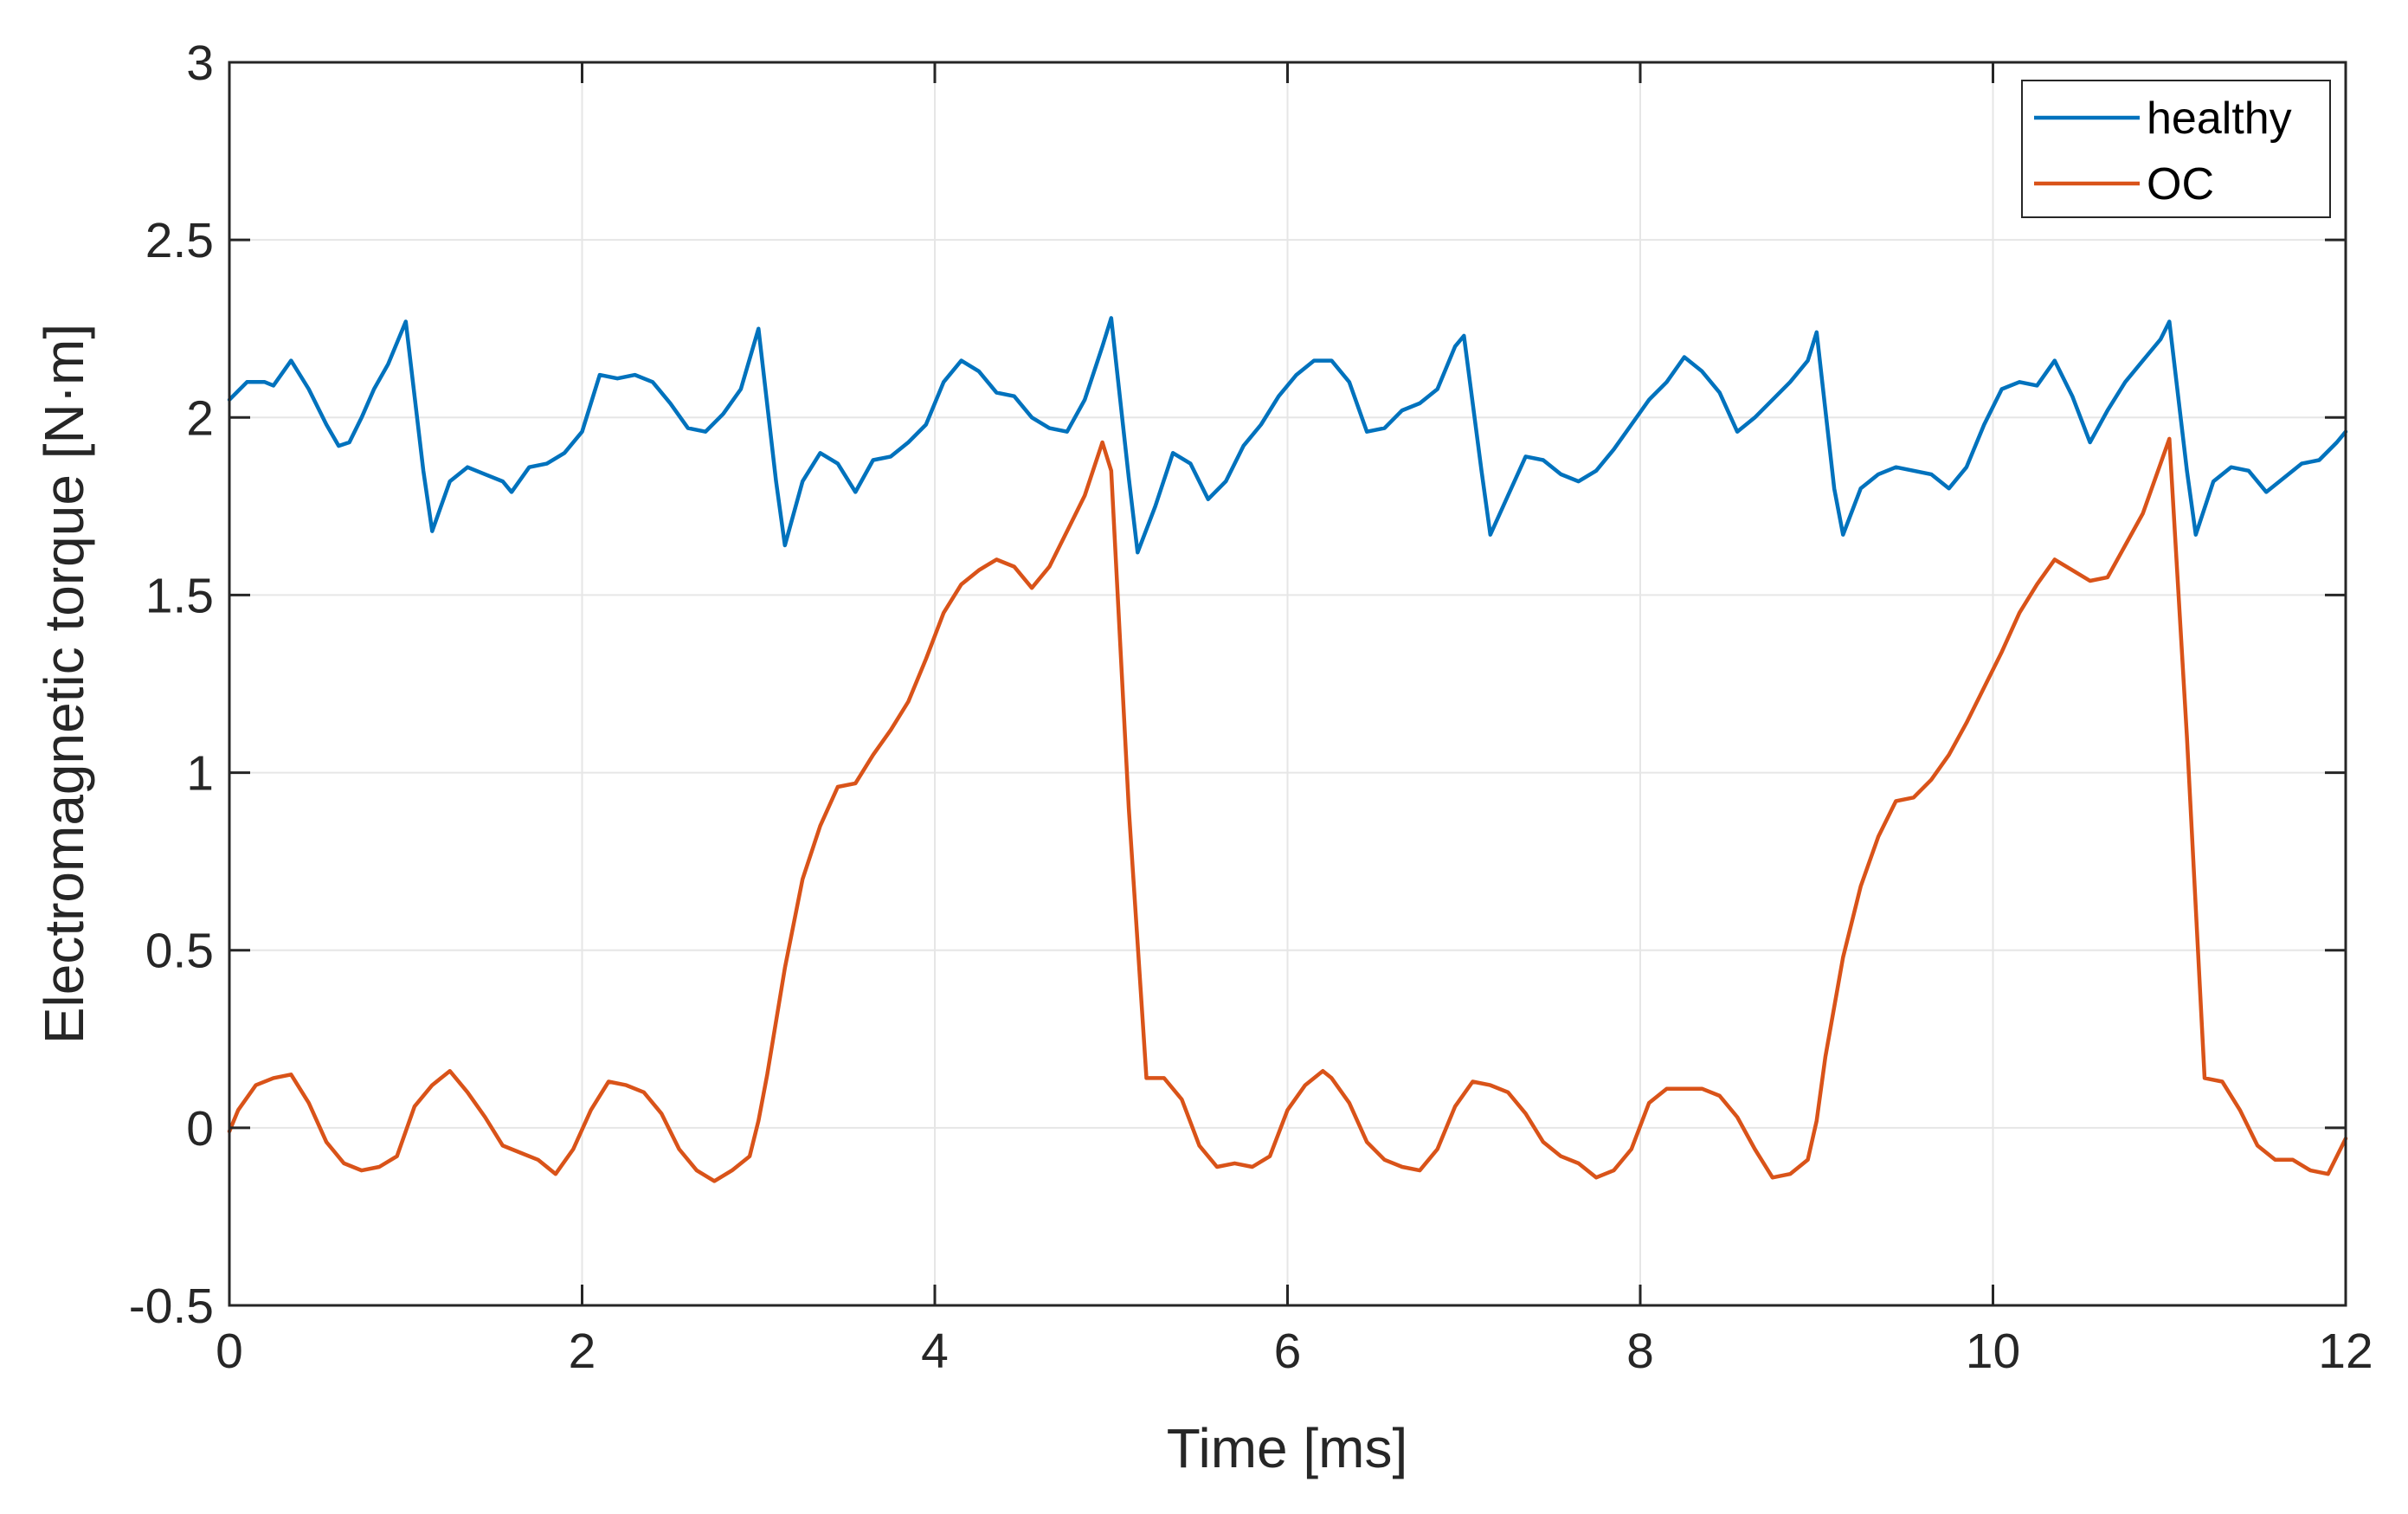 The width and height of the screenshot is (2408, 1514). What do you see at coordinates (2180, 184) in the screenshot?
I see `legend-label-oc: OC` at bounding box center [2180, 184].